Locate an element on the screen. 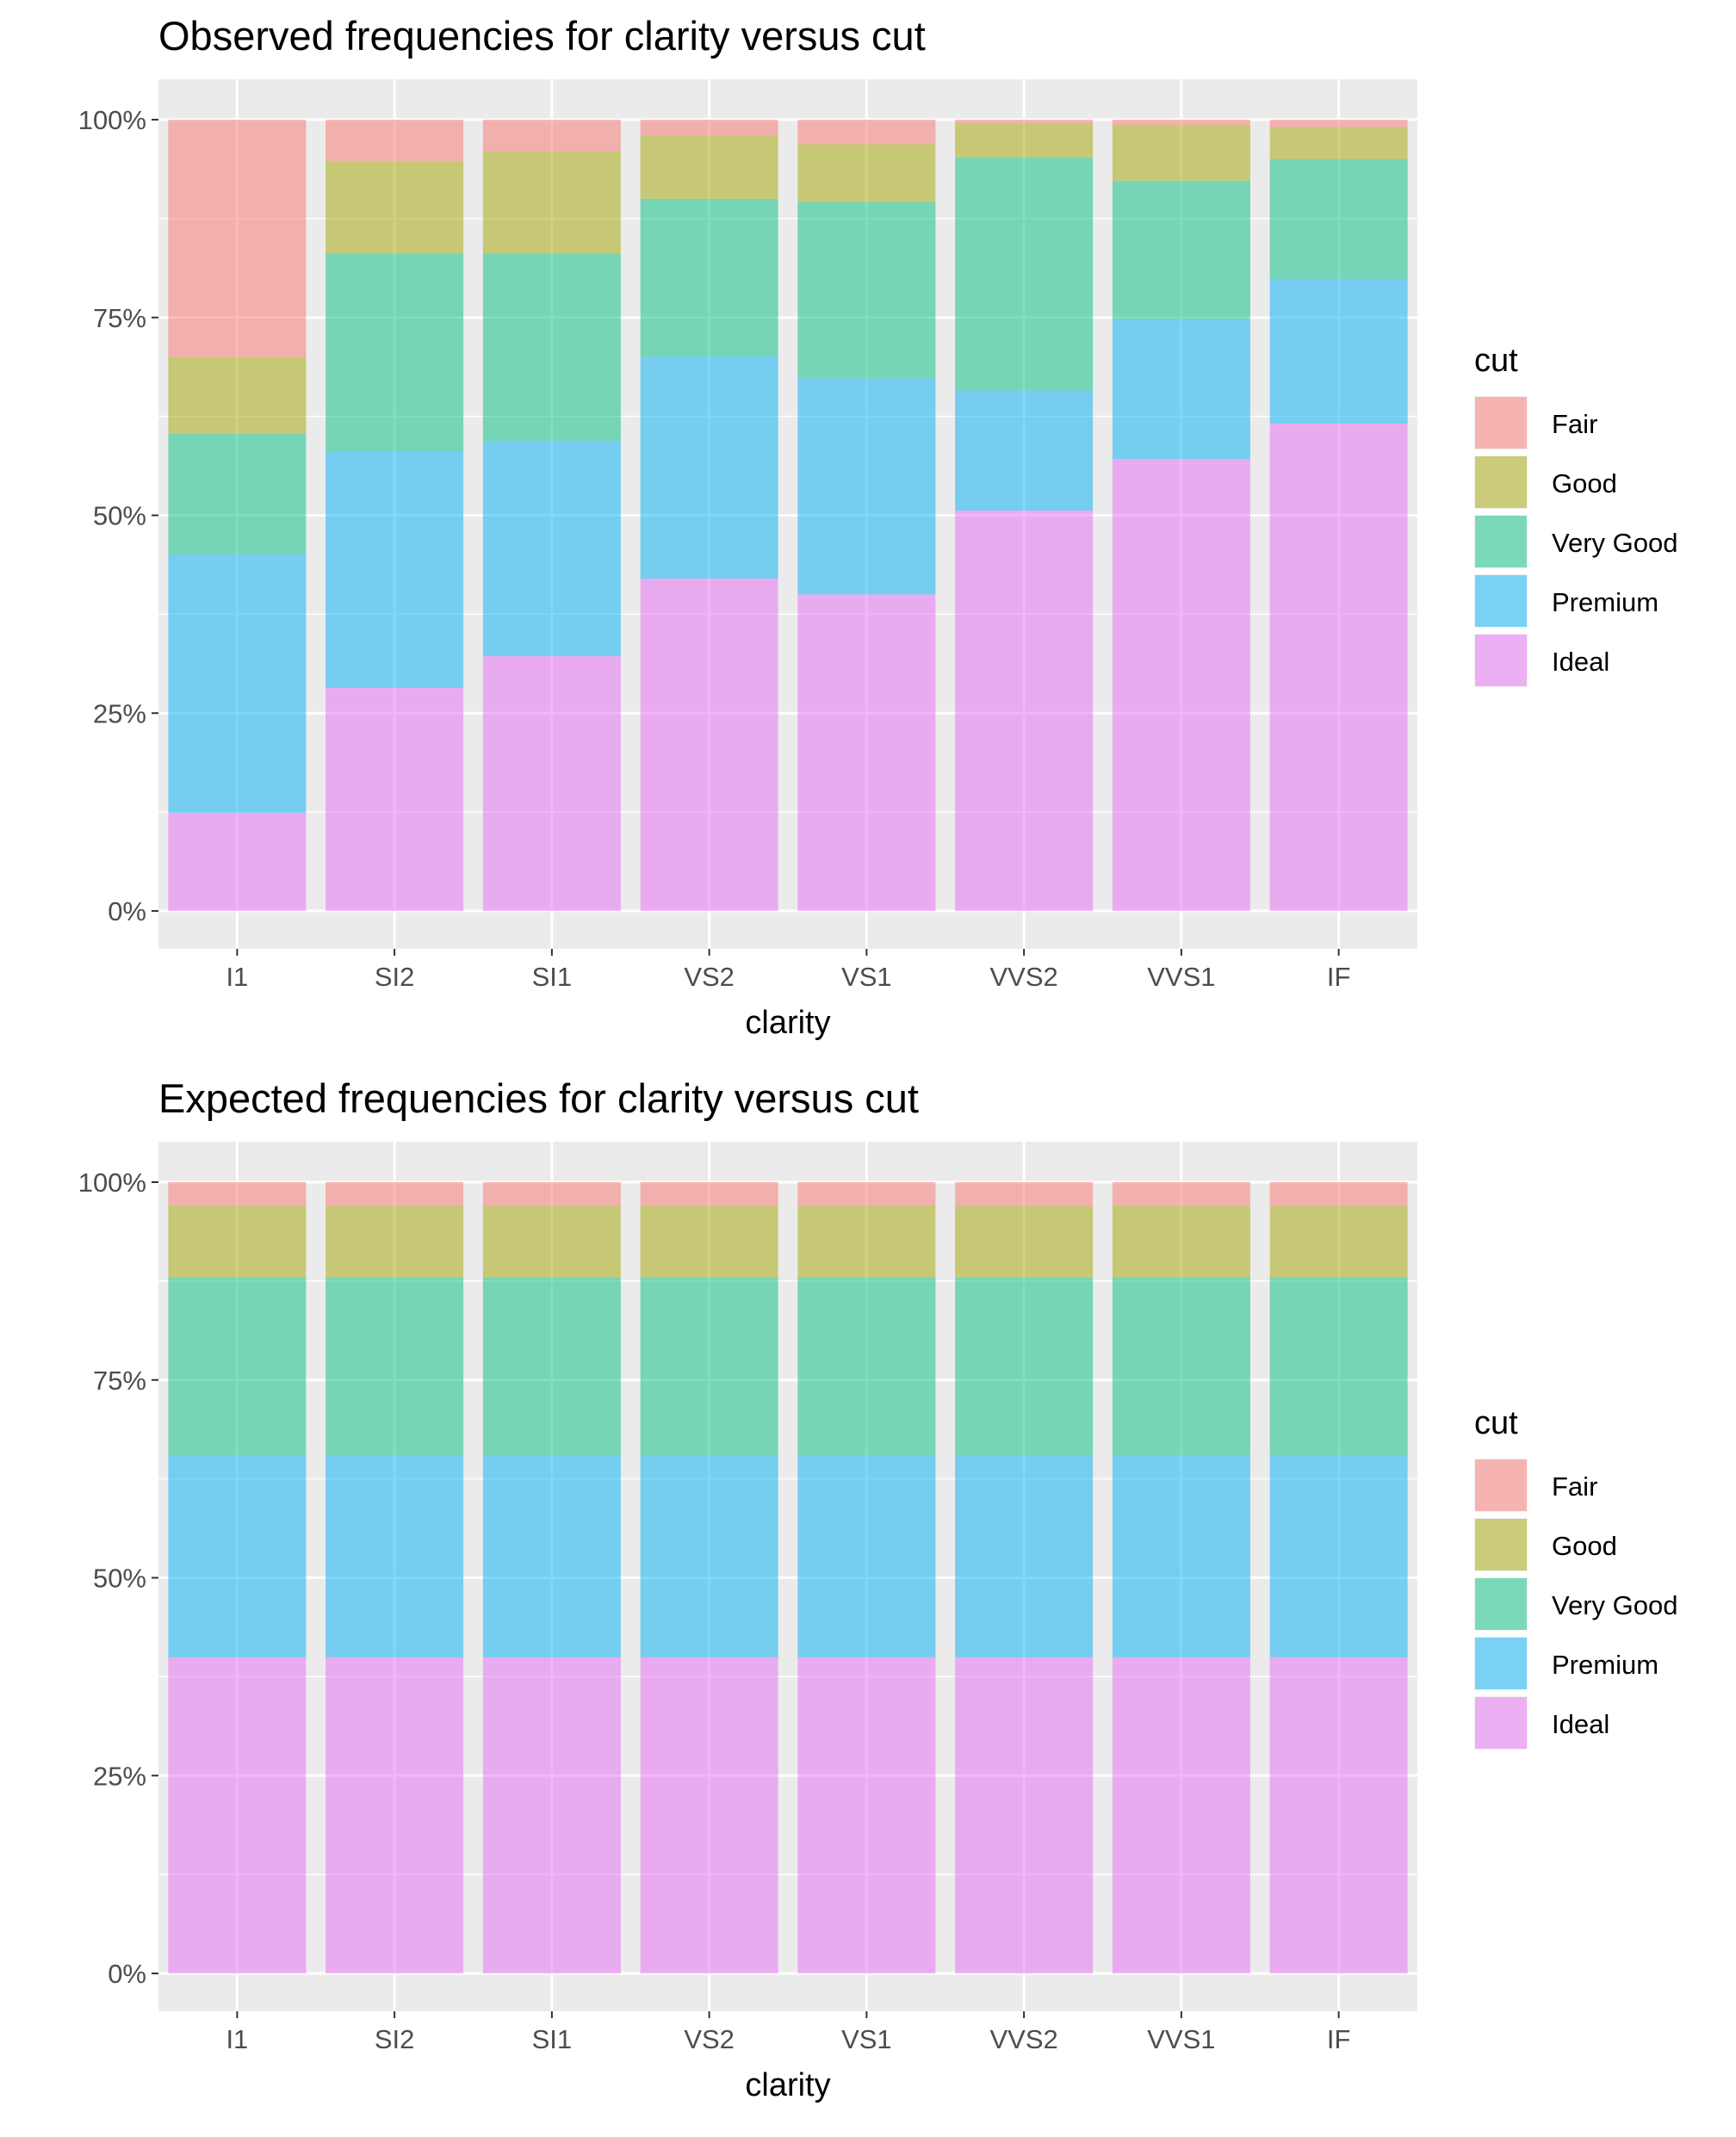 The width and height of the screenshot is (1736, 2137). bar-segment-SI2-very-good is located at coordinates (395, 352).